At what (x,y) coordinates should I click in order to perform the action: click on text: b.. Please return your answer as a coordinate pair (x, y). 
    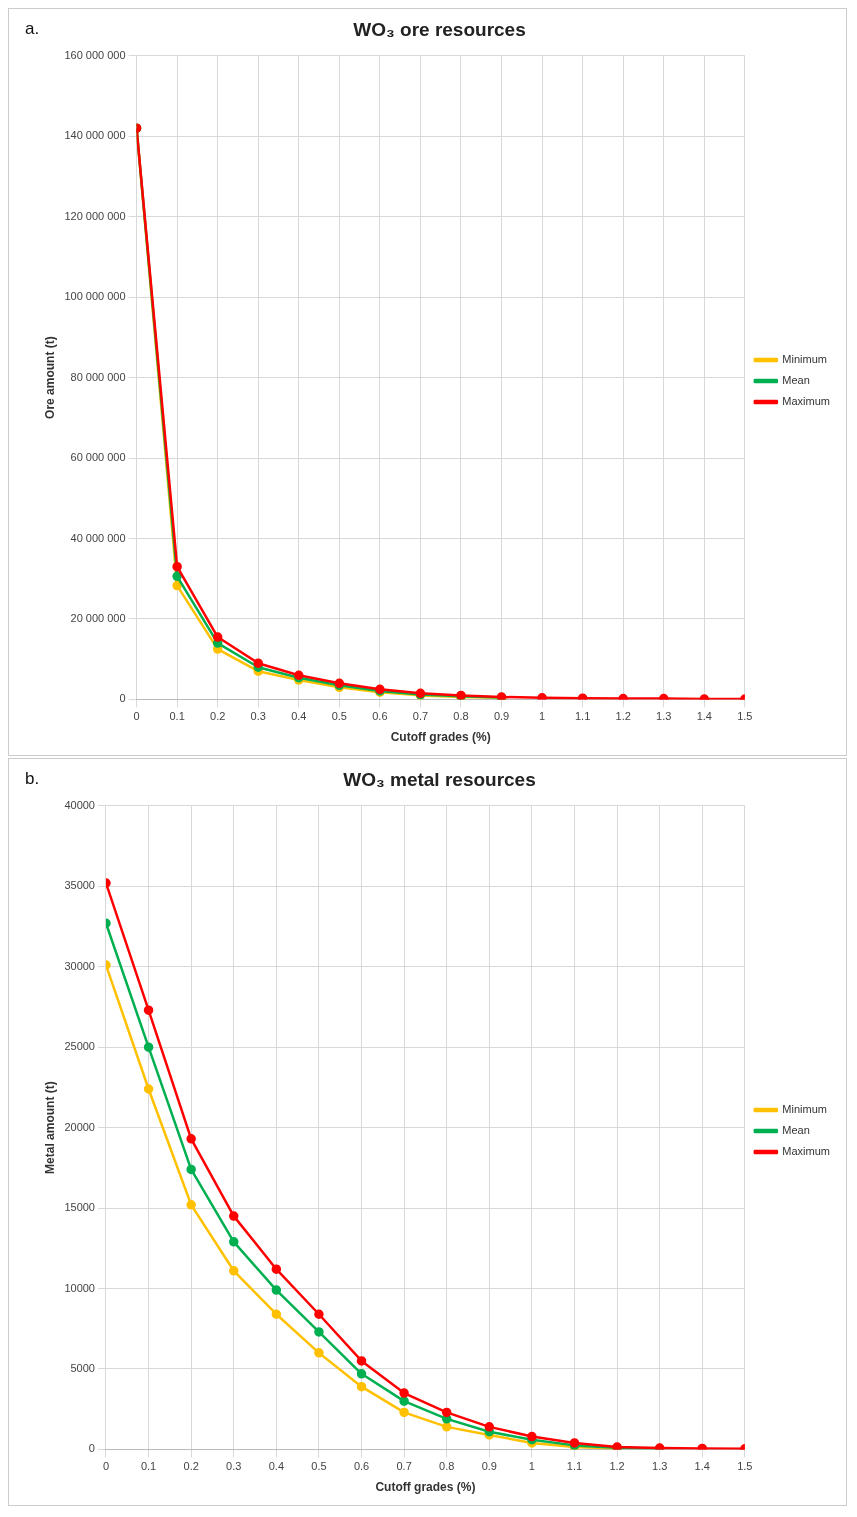
    Looking at the image, I should click on (32, 779).